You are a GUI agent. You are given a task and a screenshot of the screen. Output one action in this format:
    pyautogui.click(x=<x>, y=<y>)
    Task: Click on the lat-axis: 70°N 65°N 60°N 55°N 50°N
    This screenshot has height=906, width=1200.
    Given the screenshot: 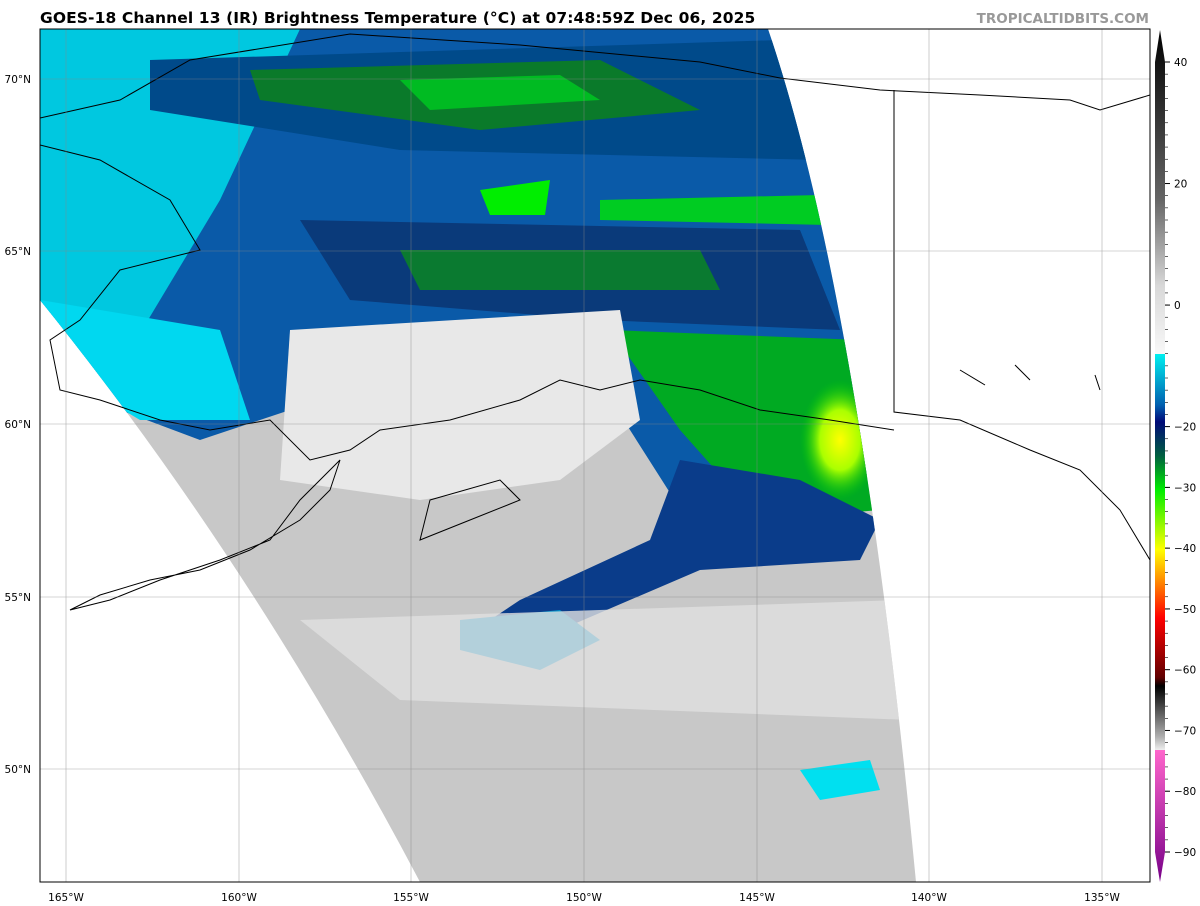 What is the action you would take?
    pyautogui.click(x=18, y=425)
    